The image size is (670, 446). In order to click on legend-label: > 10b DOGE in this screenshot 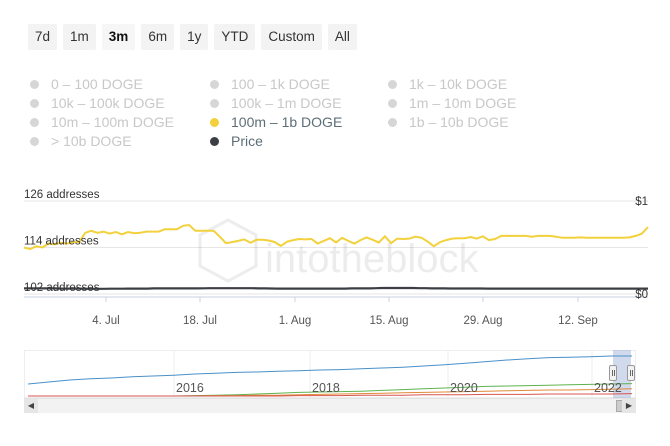, I will do `click(91, 141)`.